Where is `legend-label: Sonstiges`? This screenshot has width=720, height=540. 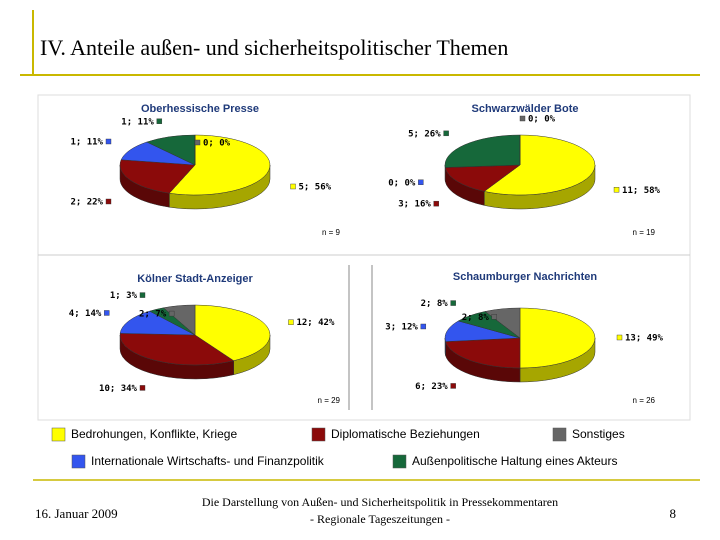 legend-label: Sonstiges is located at coordinates (598, 434).